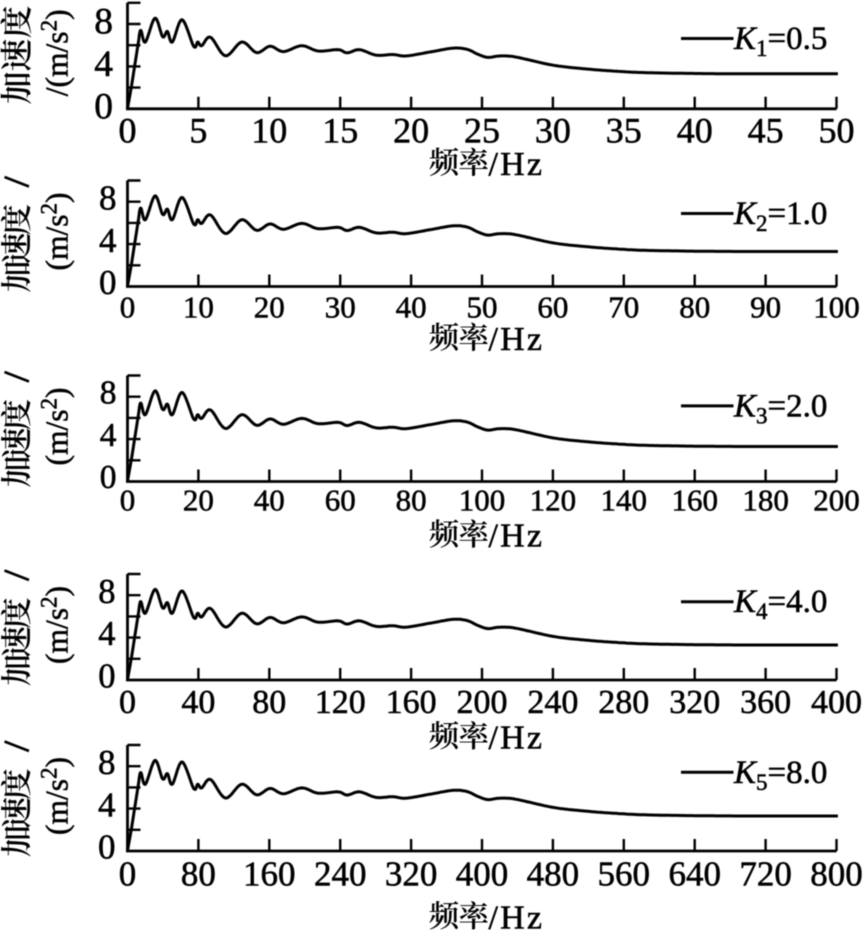 This screenshot has width=866, height=930. Describe the element at coordinates (624, 874) in the screenshot. I see `svg-text: 560` at that location.